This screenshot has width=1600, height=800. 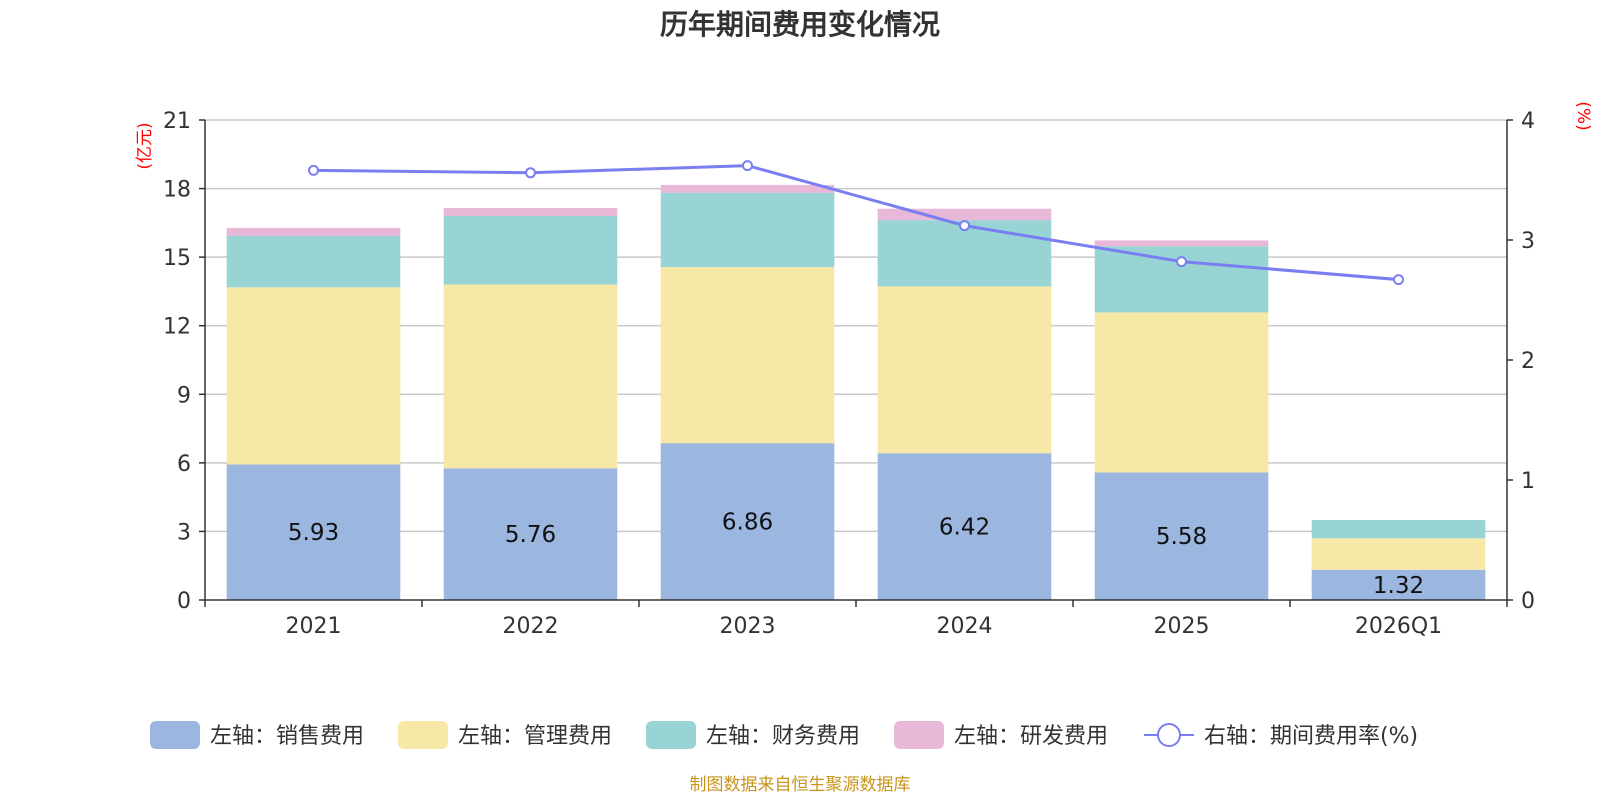 I want to click on bar-label-layer: 5.93 5.76 6.86 6.42 5.58 1.32, so click(x=856, y=554).